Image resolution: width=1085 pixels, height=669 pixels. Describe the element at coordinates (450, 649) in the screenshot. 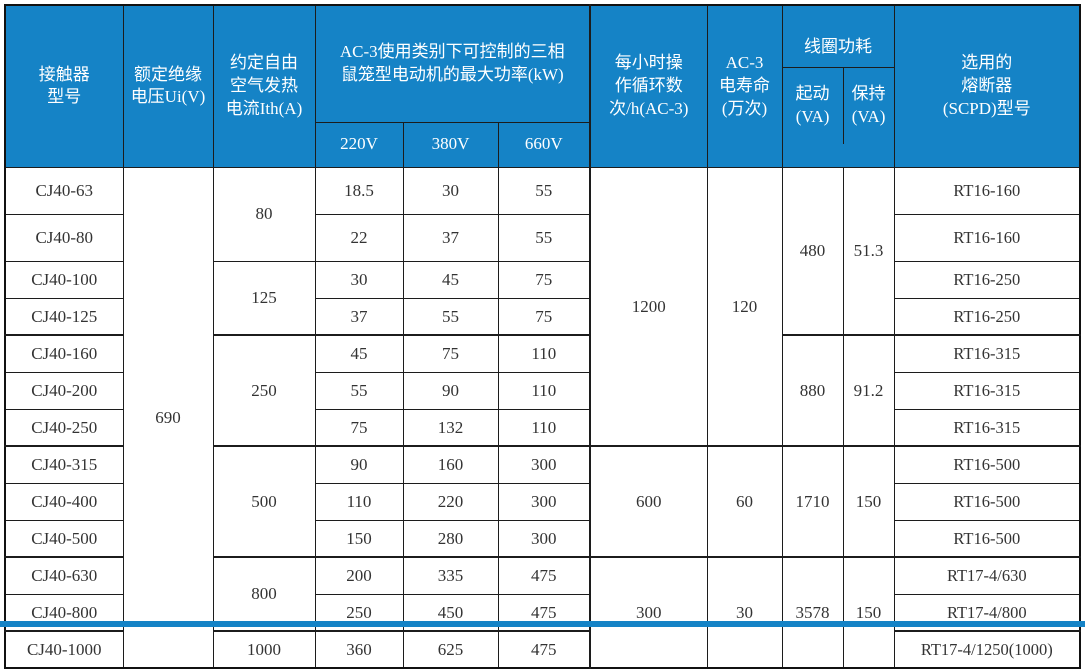

I see `cell-power-380: 625` at that location.